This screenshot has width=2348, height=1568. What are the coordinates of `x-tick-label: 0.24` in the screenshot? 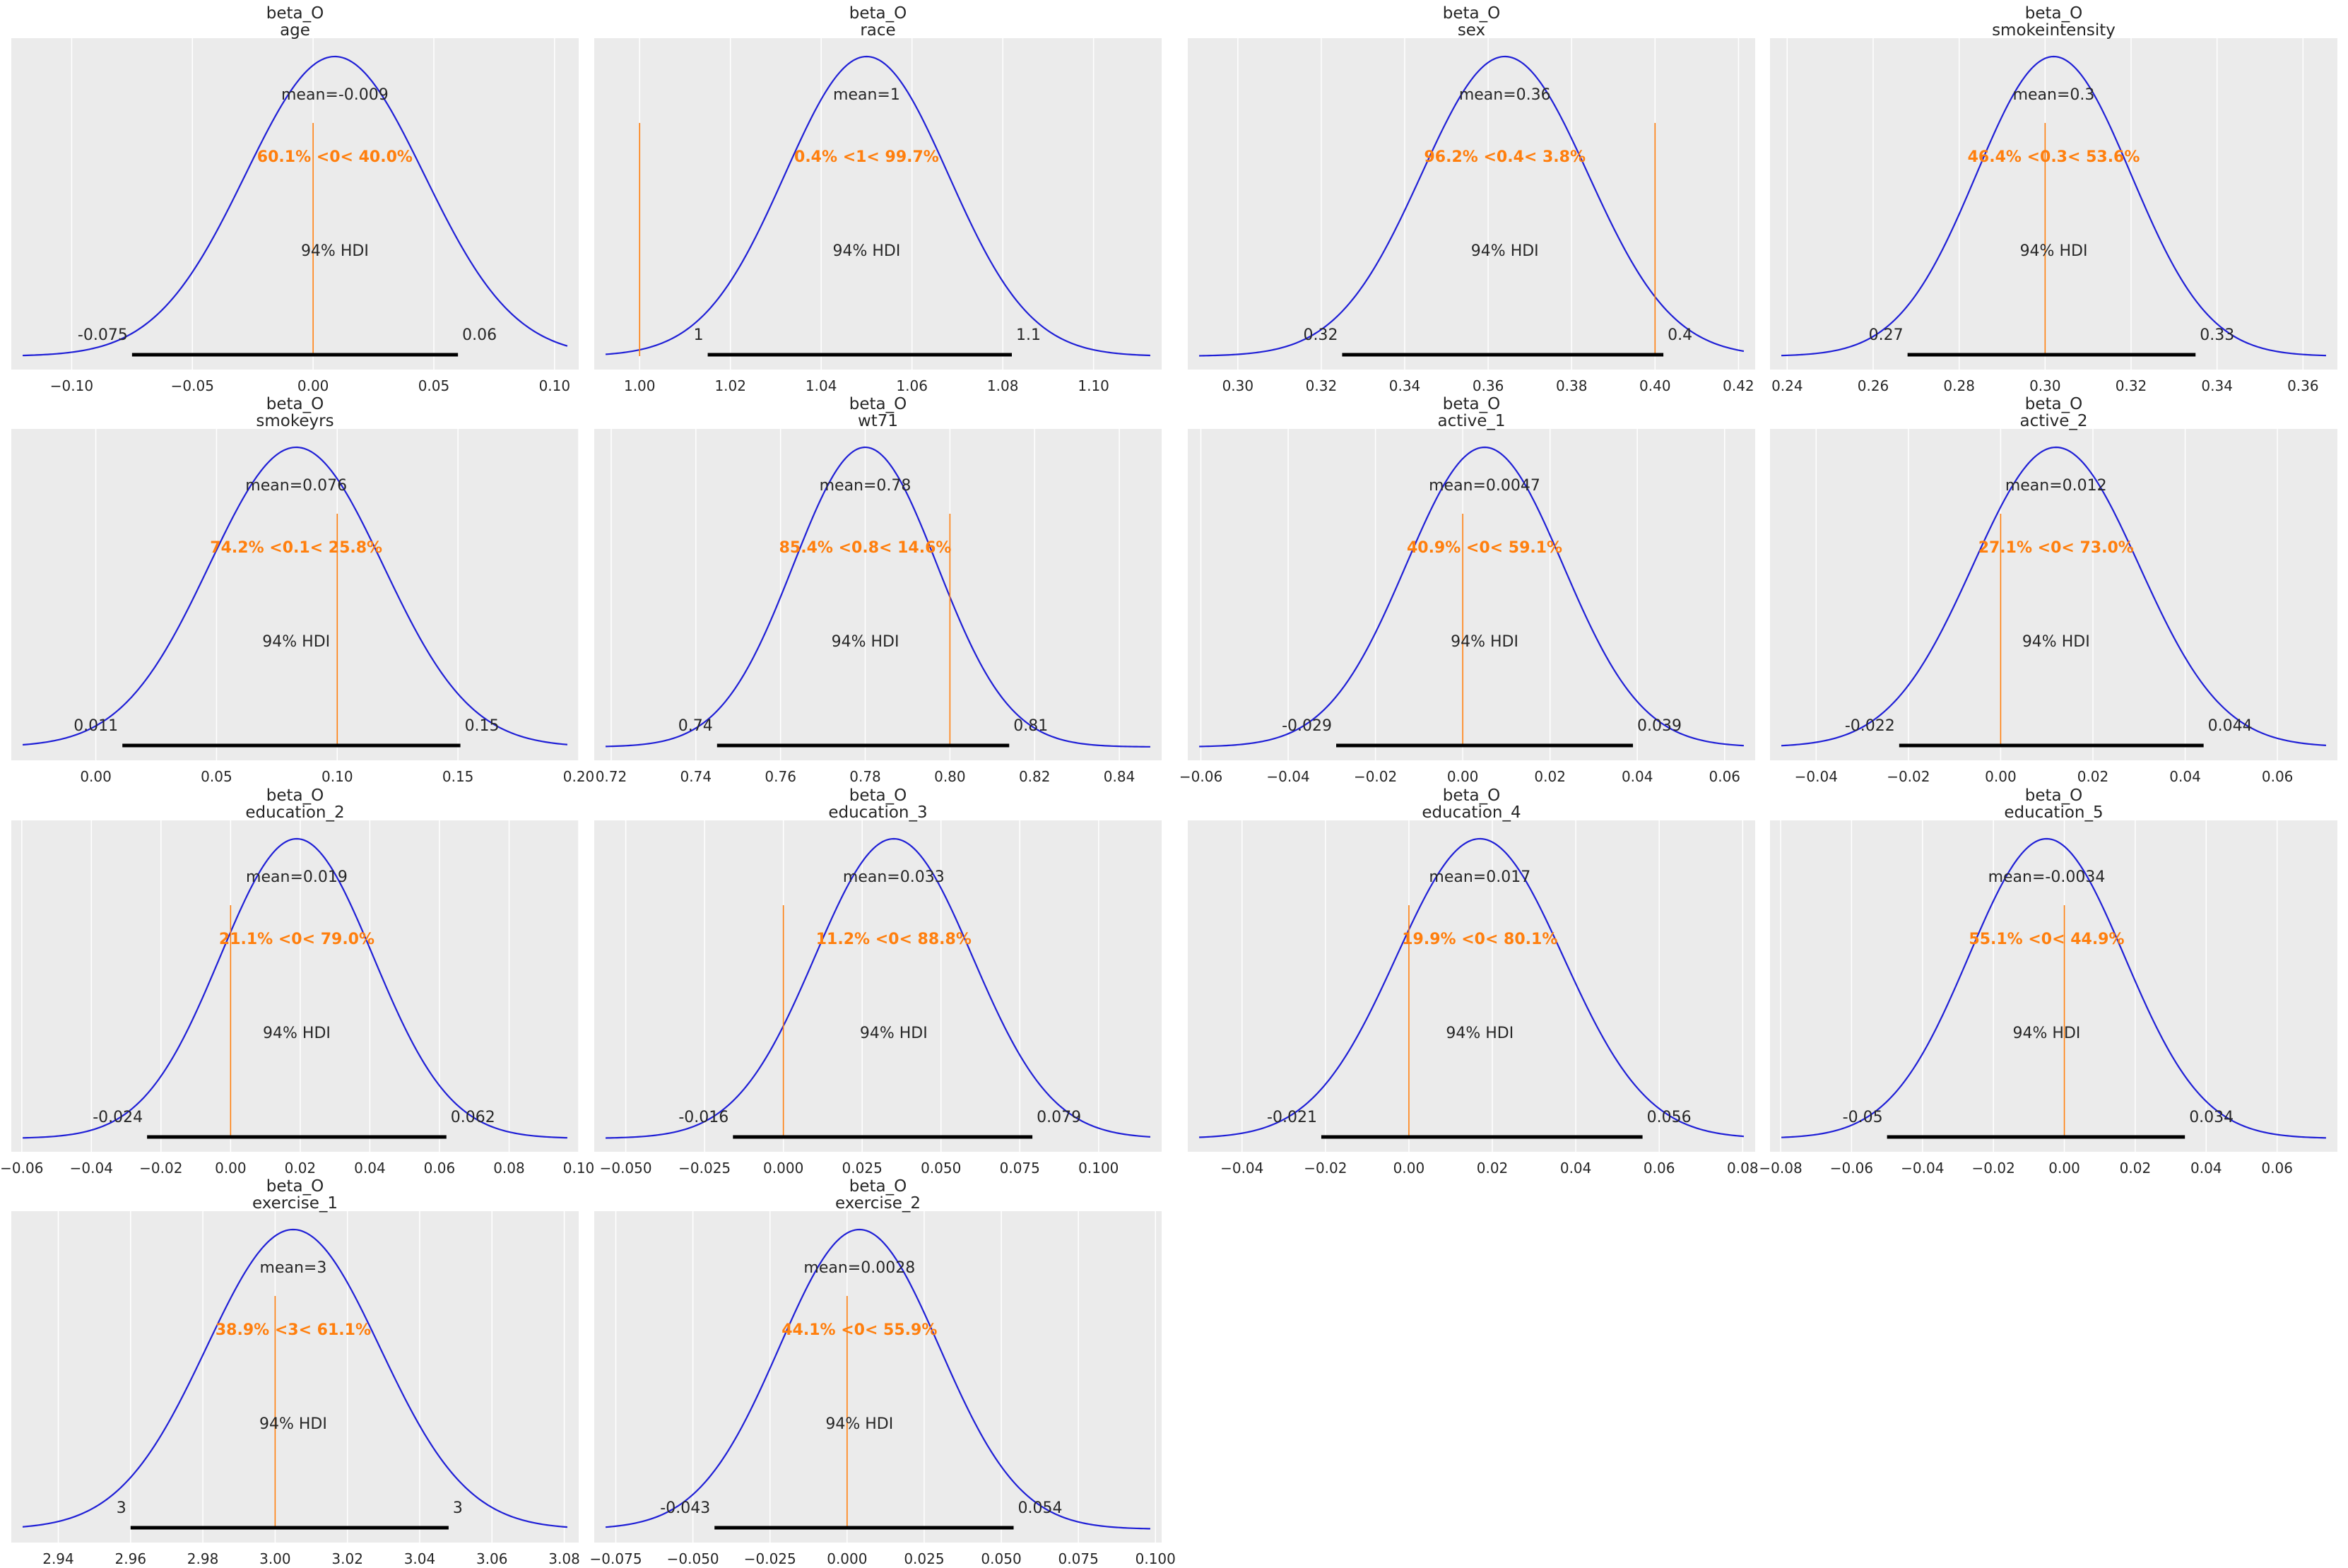 It's located at (1787, 385).